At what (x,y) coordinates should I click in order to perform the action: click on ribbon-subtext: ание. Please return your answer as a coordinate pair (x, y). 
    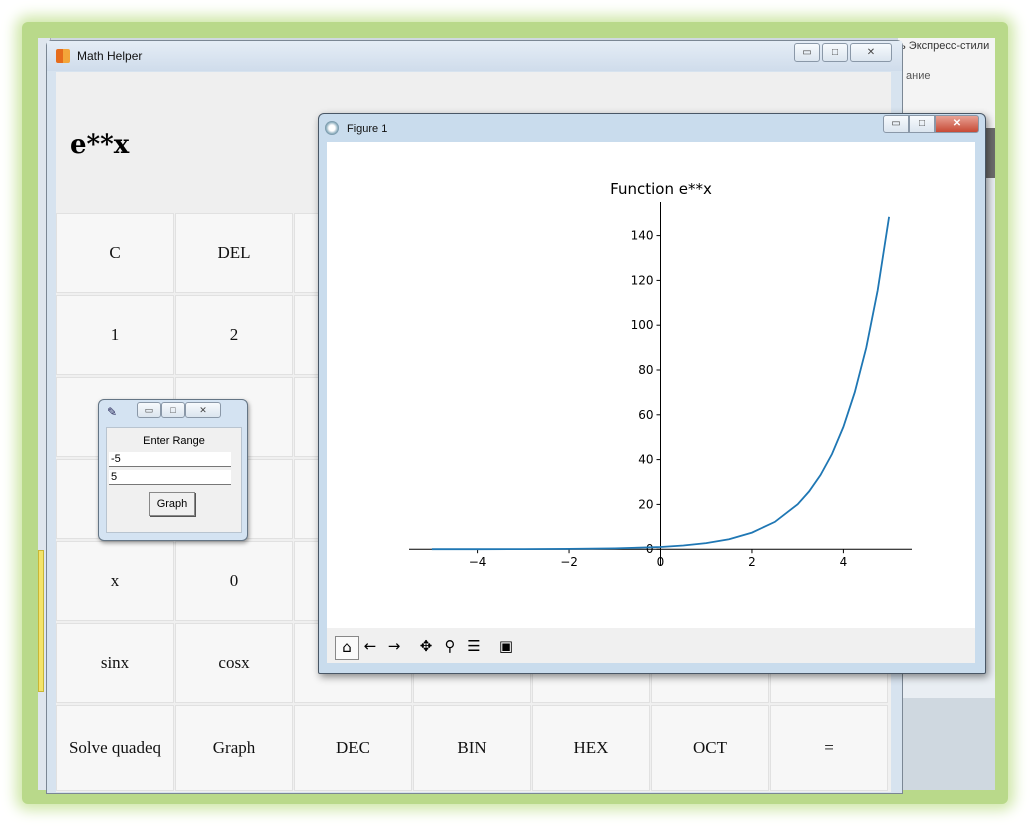
    Looking at the image, I should click on (918, 76).